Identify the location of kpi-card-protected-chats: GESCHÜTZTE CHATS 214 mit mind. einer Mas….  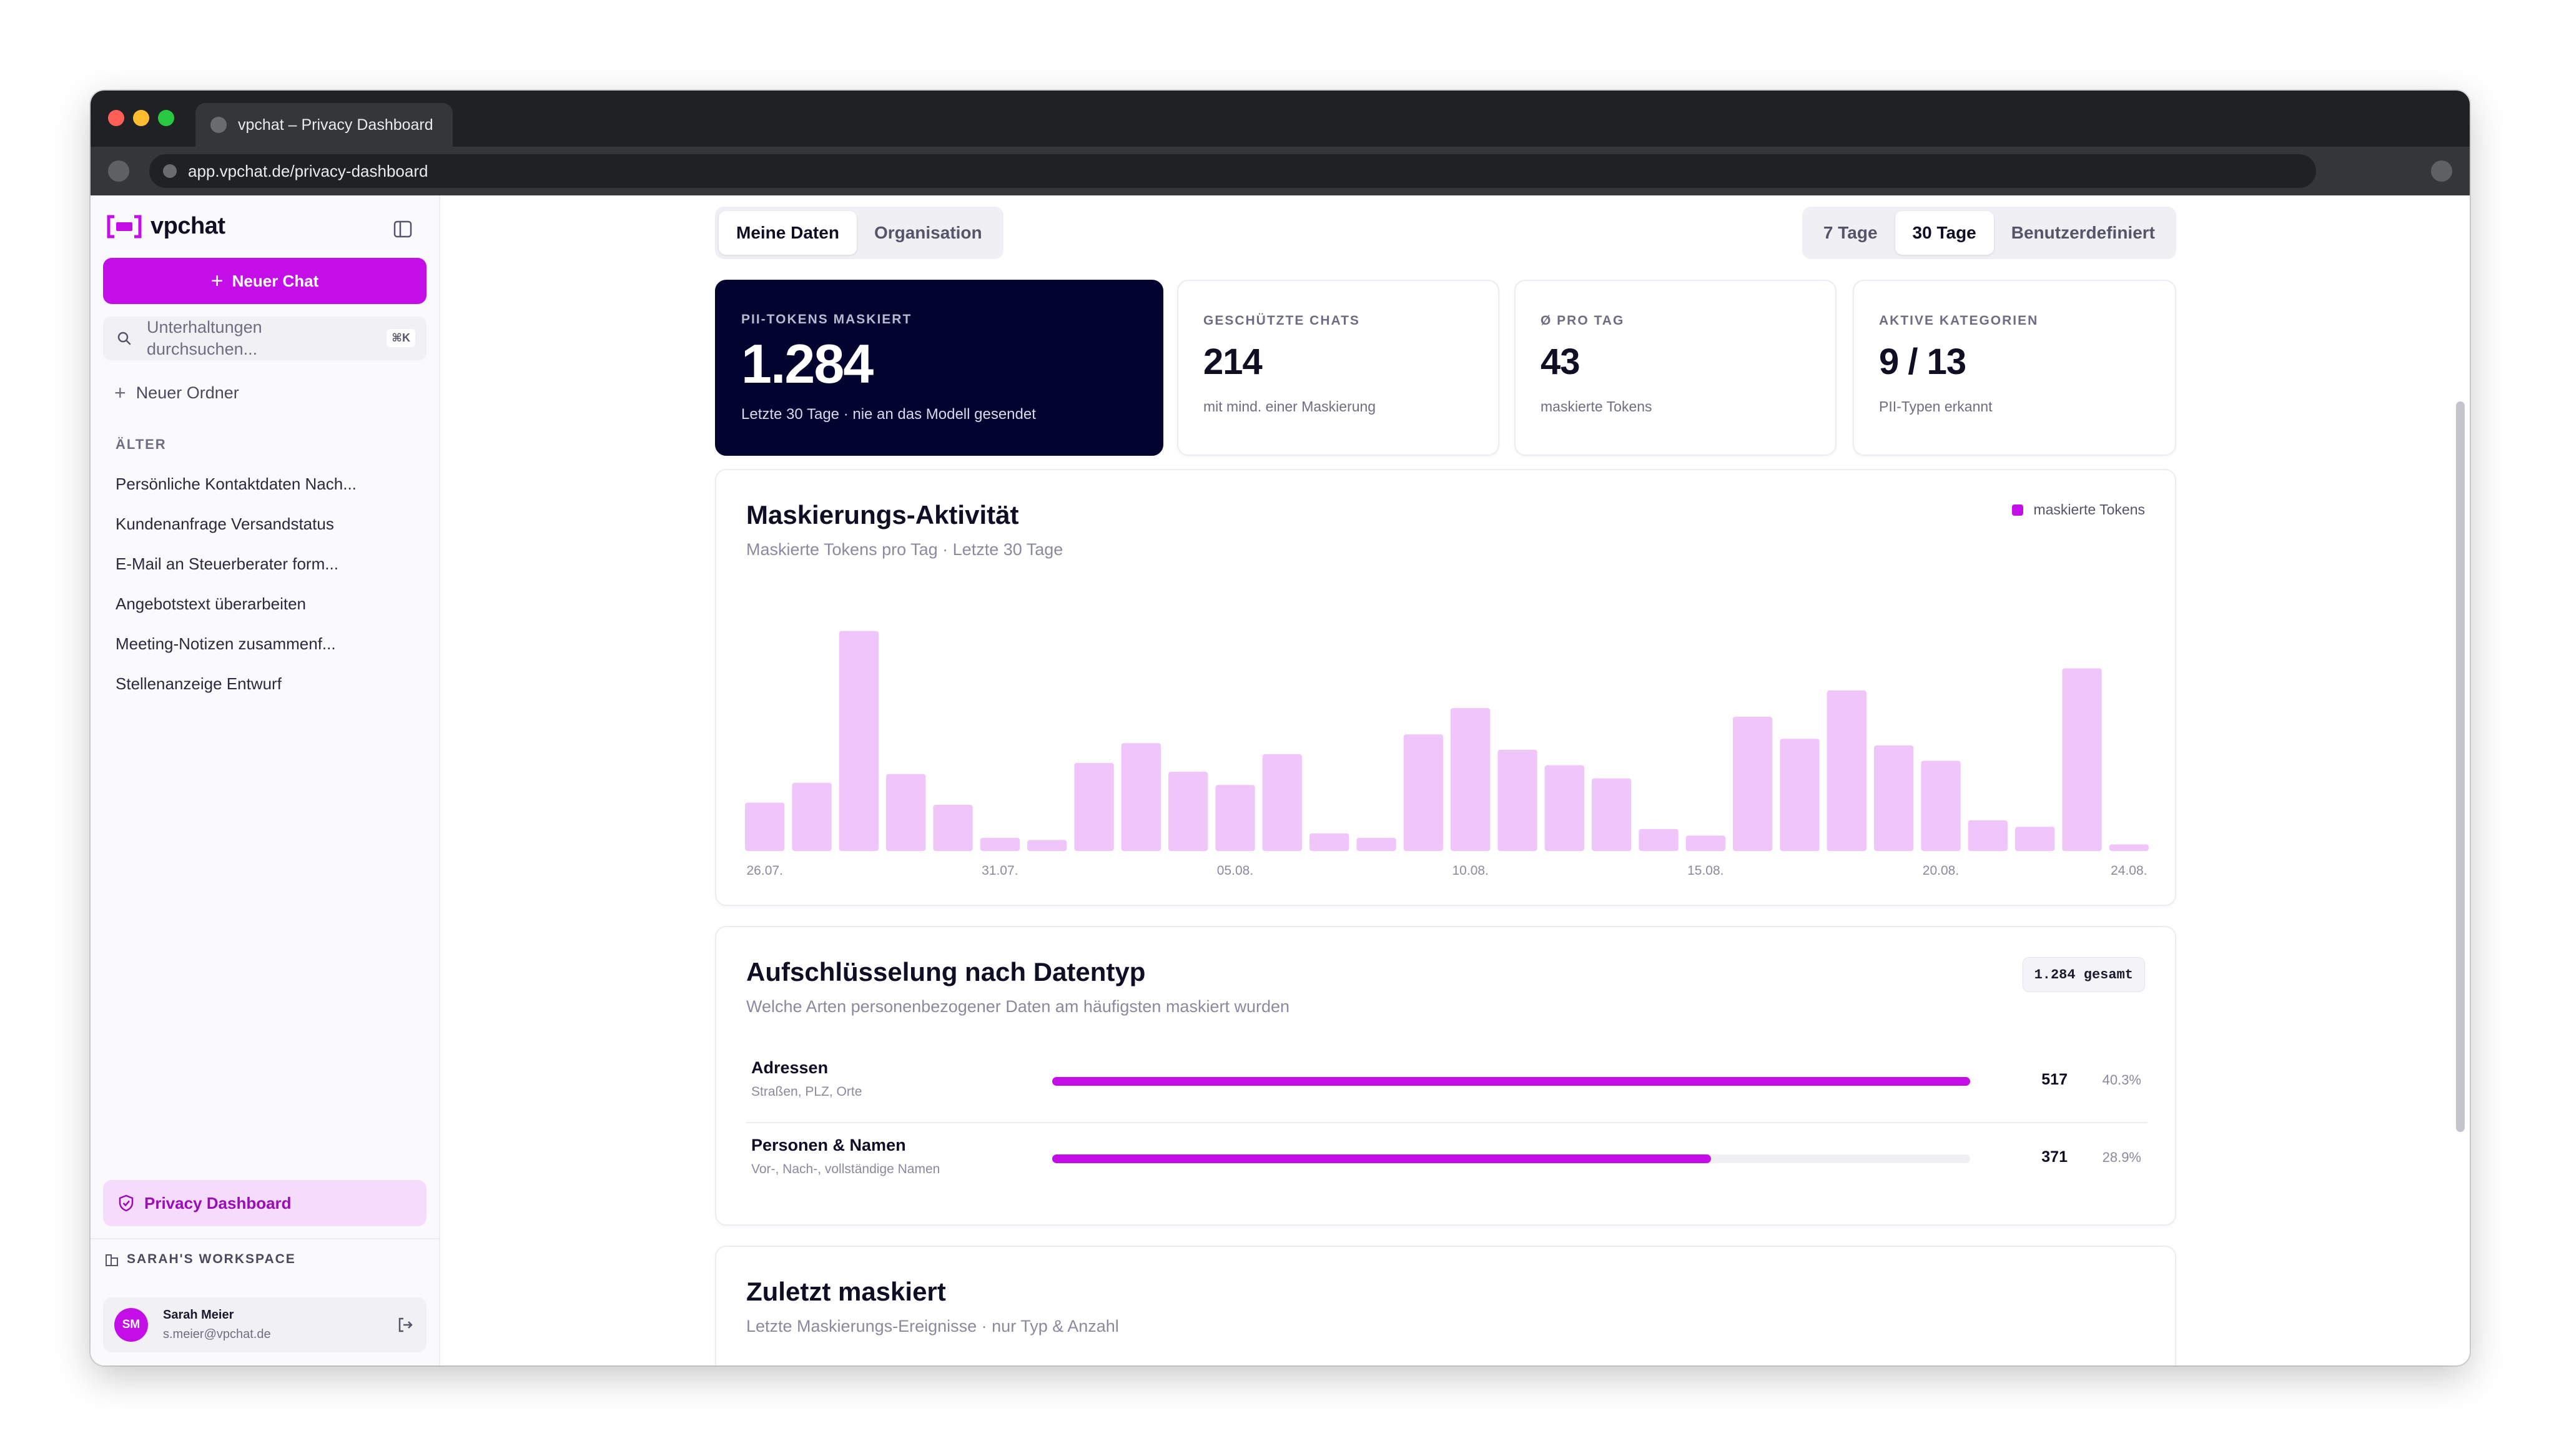
(1338, 368).